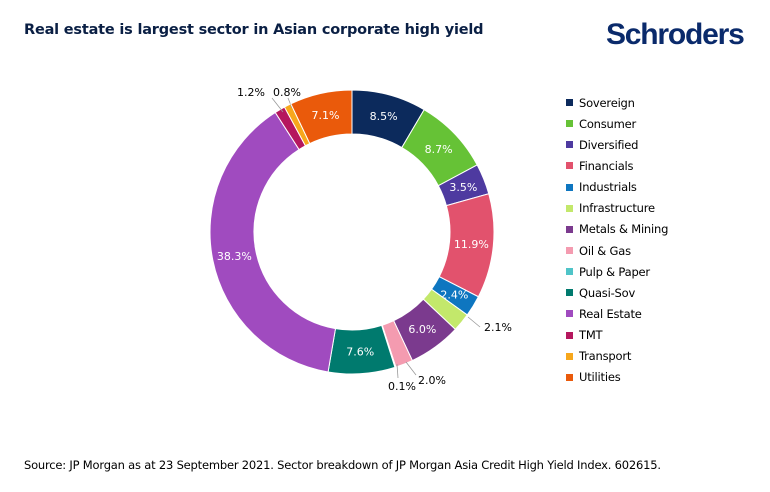 The height and width of the screenshot is (492, 770). I want to click on legend-item-financials: Financials, so click(617, 165).